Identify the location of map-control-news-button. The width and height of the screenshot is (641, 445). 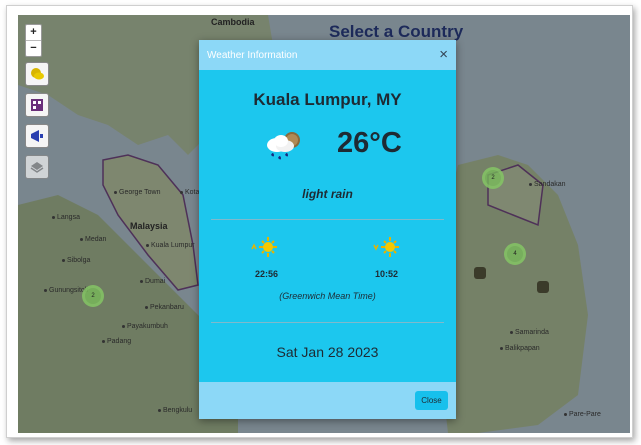
(37, 136).